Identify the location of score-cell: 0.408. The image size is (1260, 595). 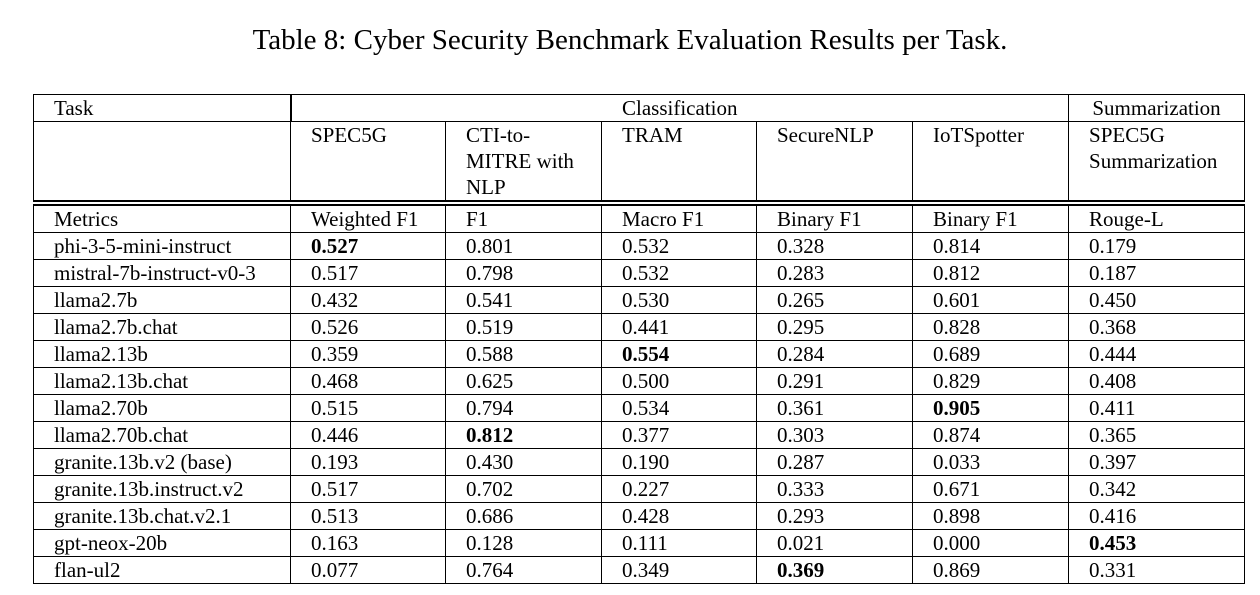
(1157, 381).